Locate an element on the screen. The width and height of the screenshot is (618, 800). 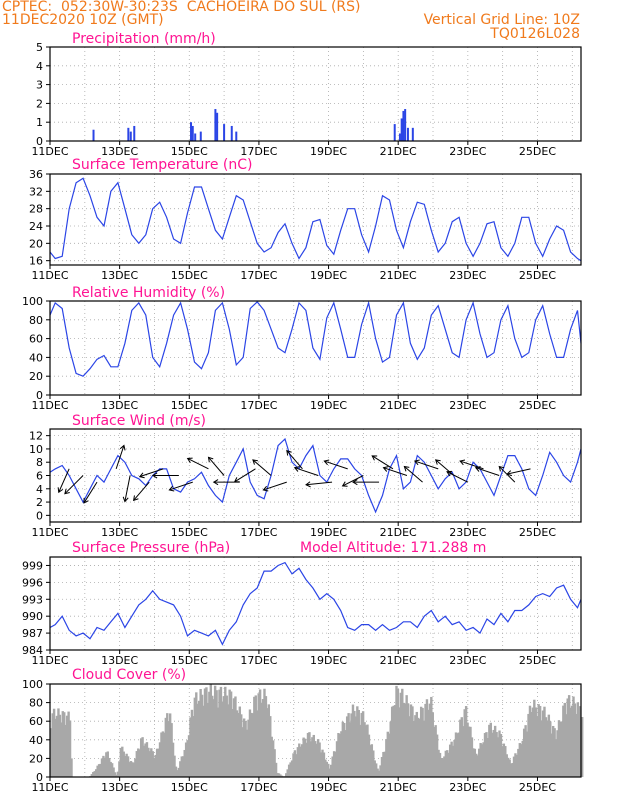
x-tick-label: 11DEC is located at coordinates (49, 787).